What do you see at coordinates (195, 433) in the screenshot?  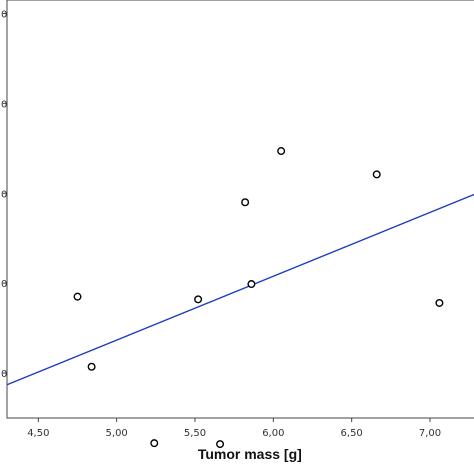 I see `x-tick-label: 5,50` at bounding box center [195, 433].